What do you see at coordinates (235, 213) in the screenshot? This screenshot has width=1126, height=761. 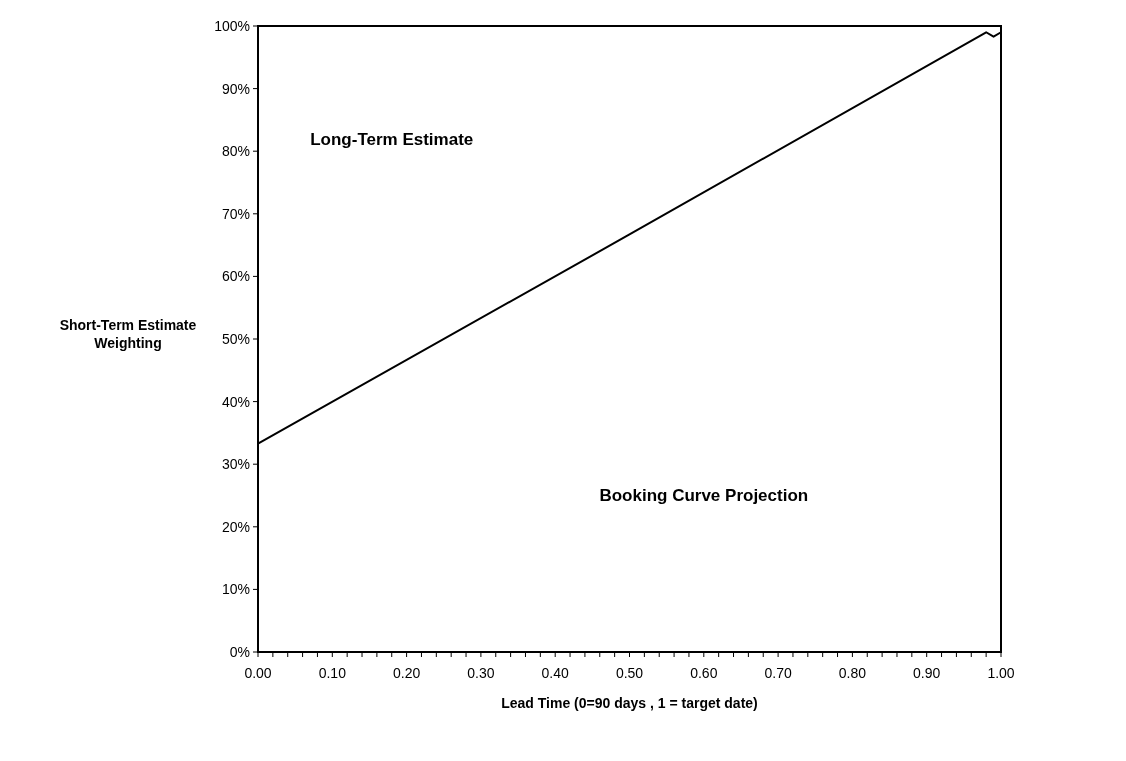 I see `y-tick-label: 70%` at bounding box center [235, 213].